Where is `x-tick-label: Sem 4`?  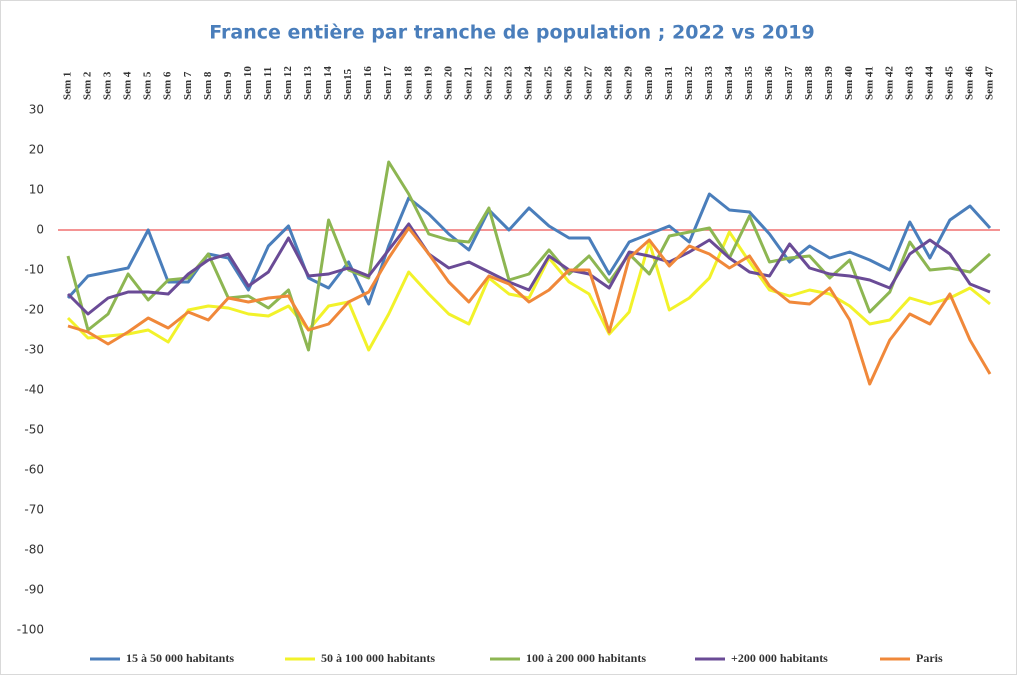
x-tick-label: Sem 4 is located at coordinates (128, 85).